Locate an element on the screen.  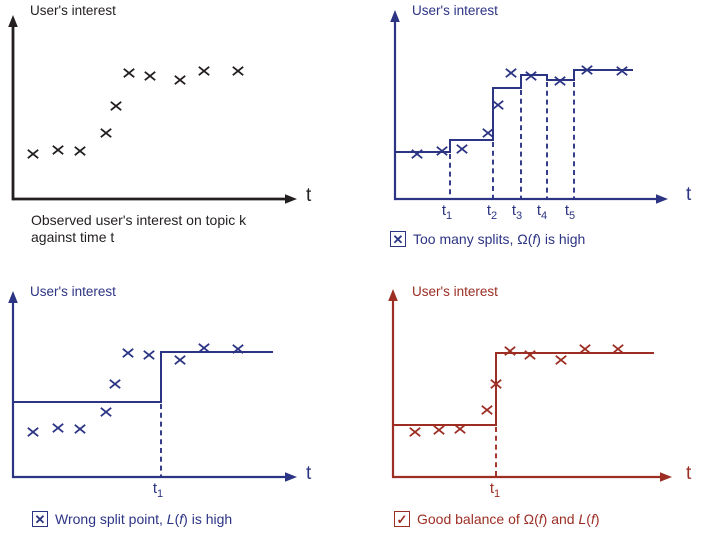
panel-observed-data is located at coordinates (152, 109).